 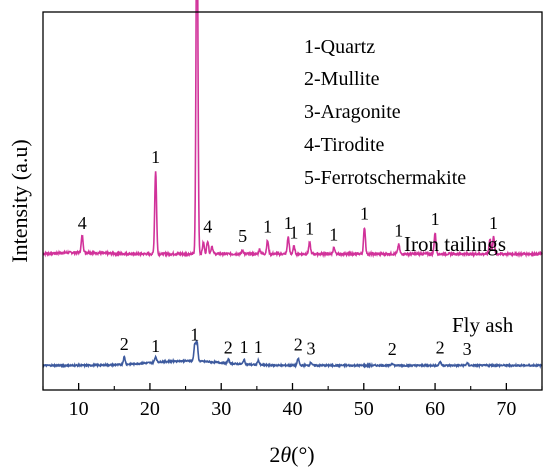 I want to click on peak-label-iron-10: 1, so click(x=293, y=232).